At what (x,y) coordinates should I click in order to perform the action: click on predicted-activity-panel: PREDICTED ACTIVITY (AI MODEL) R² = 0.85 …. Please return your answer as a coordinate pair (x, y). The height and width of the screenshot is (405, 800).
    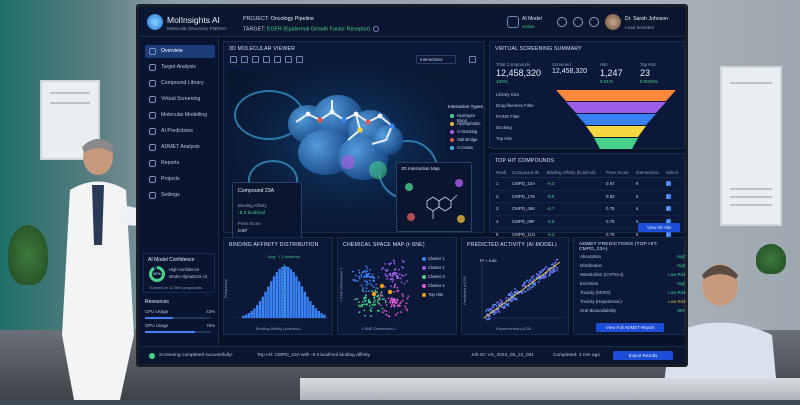
    Looking at the image, I should click on (515, 286).